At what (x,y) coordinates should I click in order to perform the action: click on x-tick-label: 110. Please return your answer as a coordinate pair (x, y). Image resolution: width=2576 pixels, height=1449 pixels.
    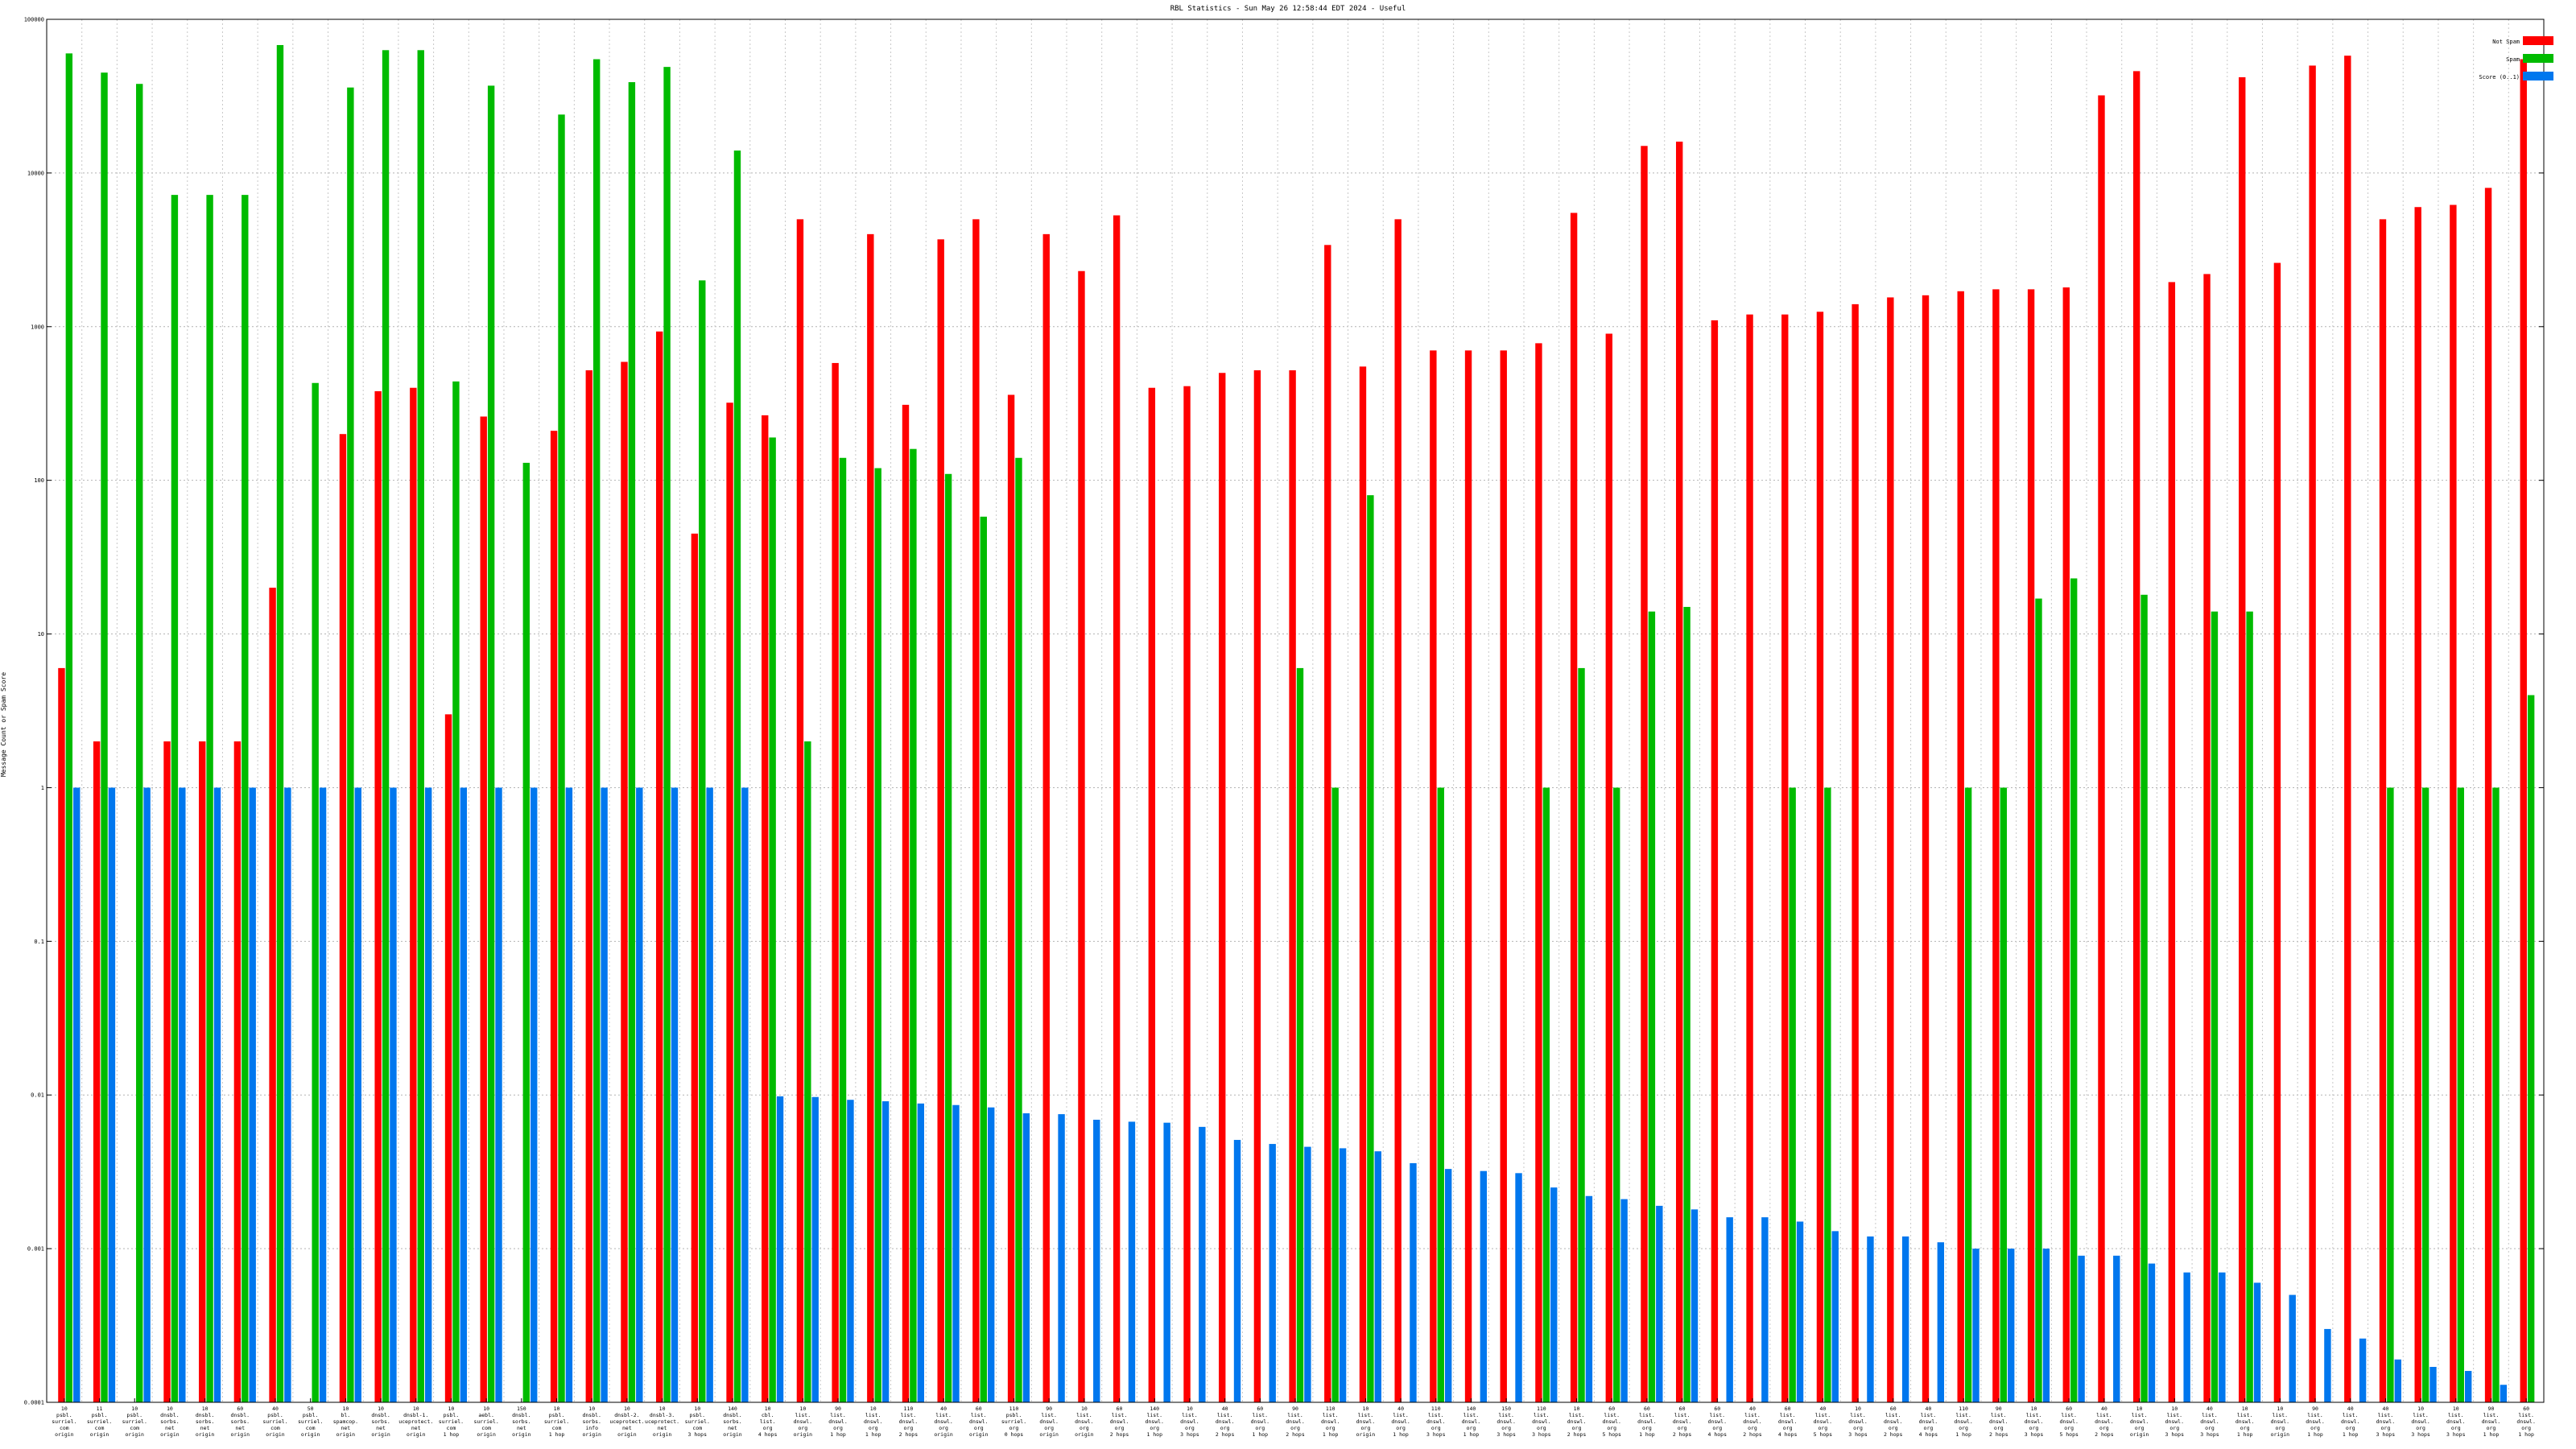
    Looking at the image, I should click on (1330, 1409).